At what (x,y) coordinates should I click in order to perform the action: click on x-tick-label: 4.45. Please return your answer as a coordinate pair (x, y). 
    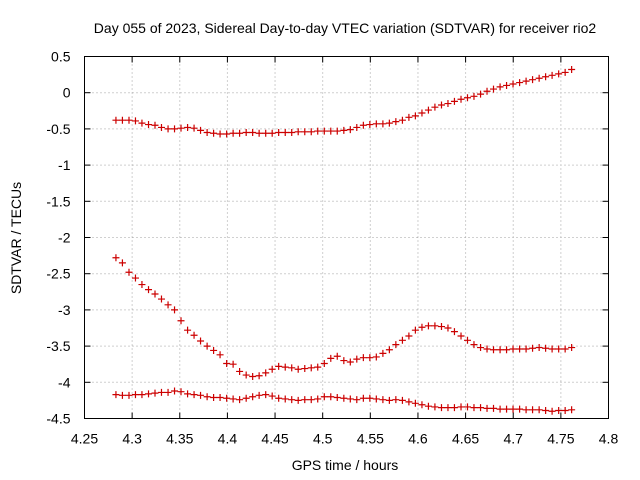
    Looking at the image, I should click on (274, 439).